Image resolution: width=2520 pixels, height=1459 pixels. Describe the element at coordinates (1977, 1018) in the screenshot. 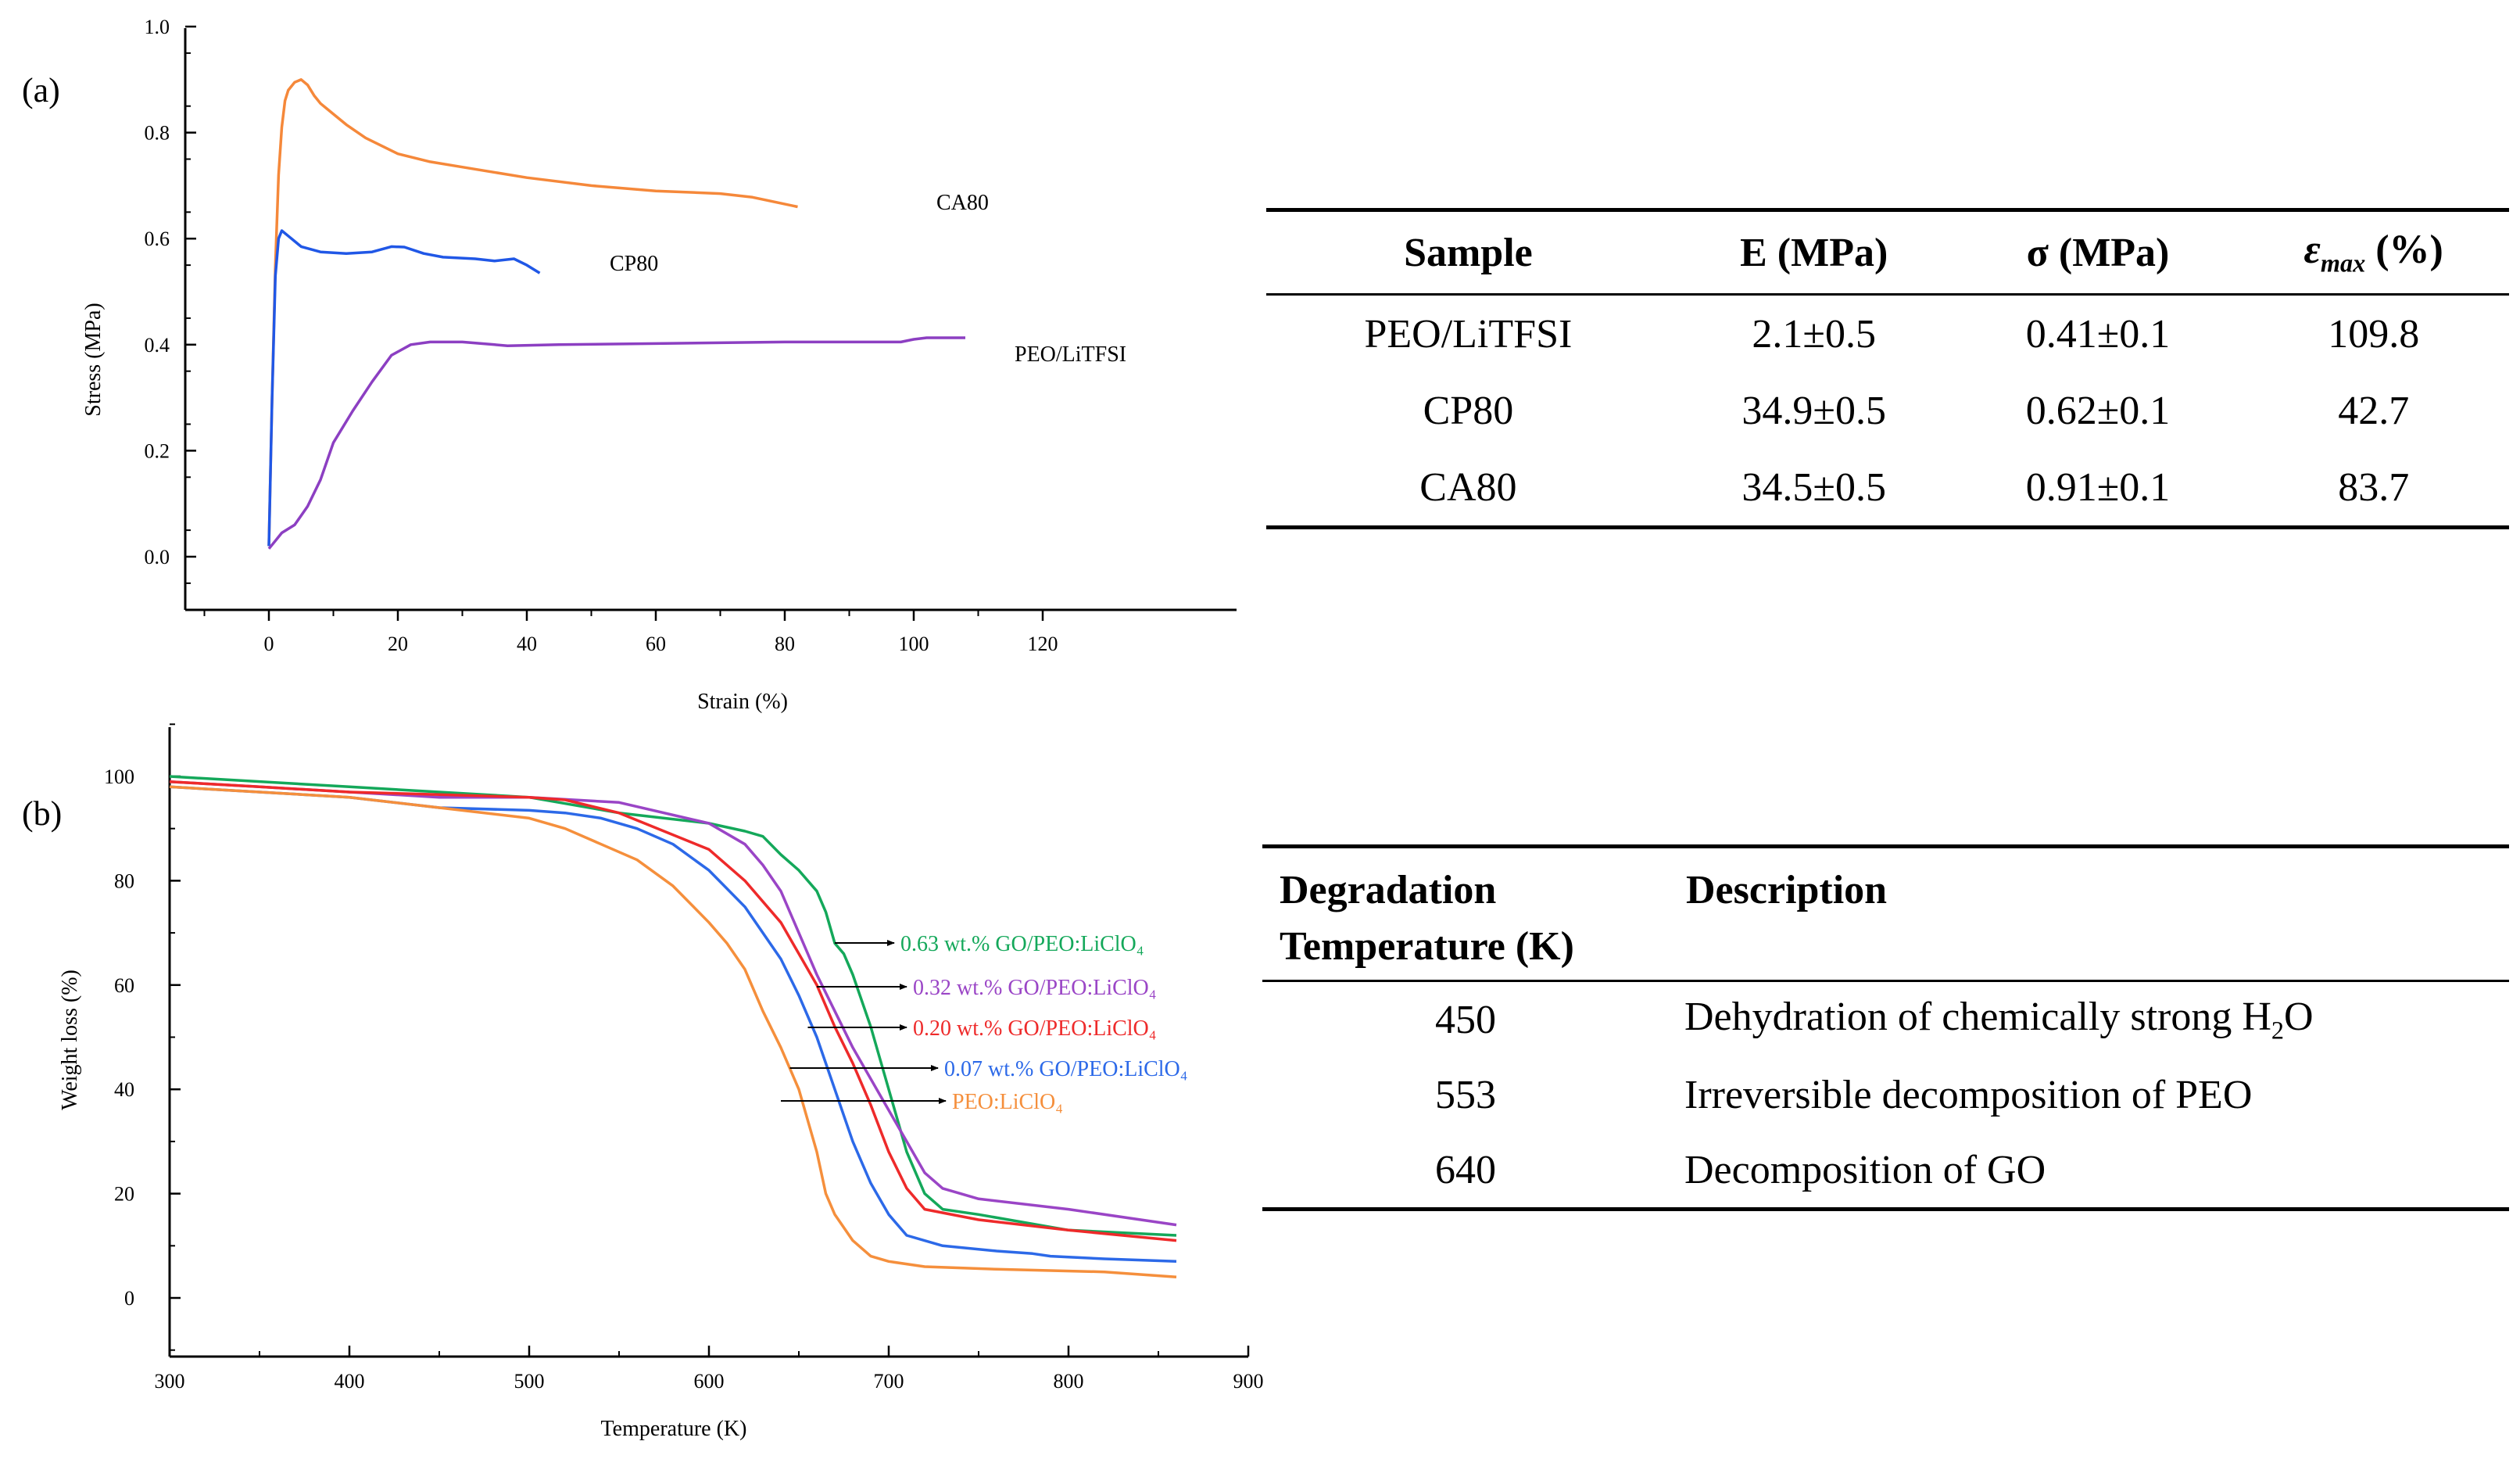

I see `desc-text: Dehydration of chemically strong H` at that location.